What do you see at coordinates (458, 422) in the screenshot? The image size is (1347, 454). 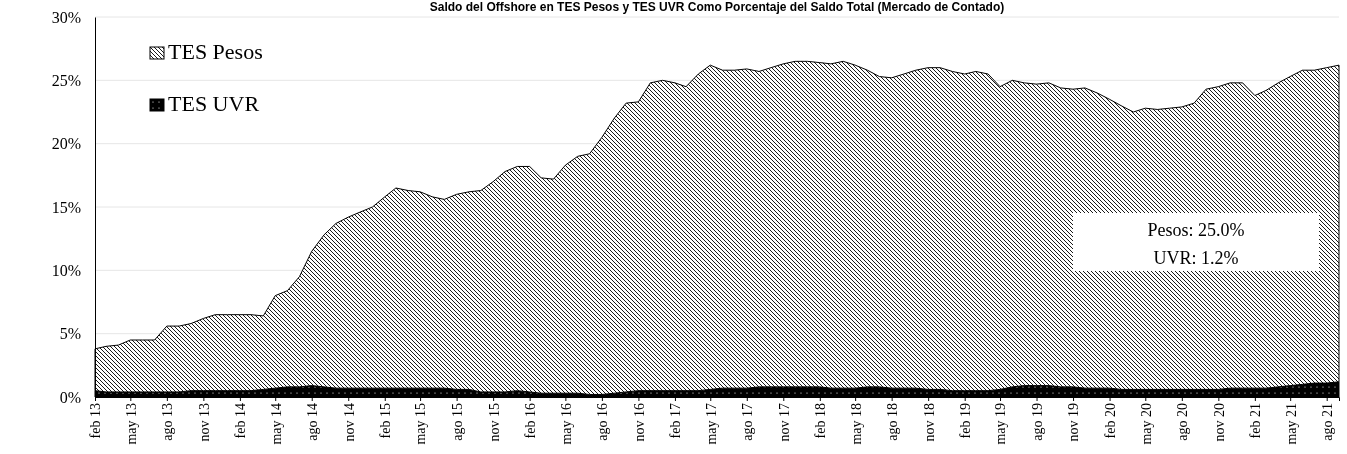 I see `x-tick-label: ago 15` at bounding box center [458, 422].